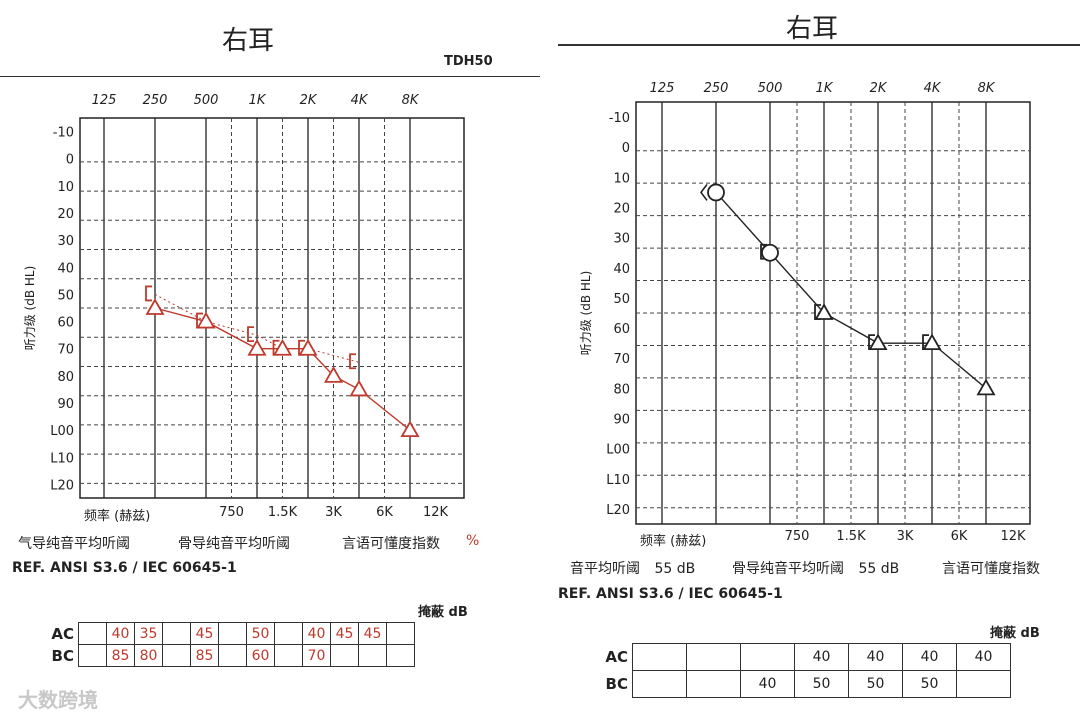  What do you see at coordinates (618, 450) in the screenshot?
I see `right-y-tick-label: L00` at bounding box center [618, 450].